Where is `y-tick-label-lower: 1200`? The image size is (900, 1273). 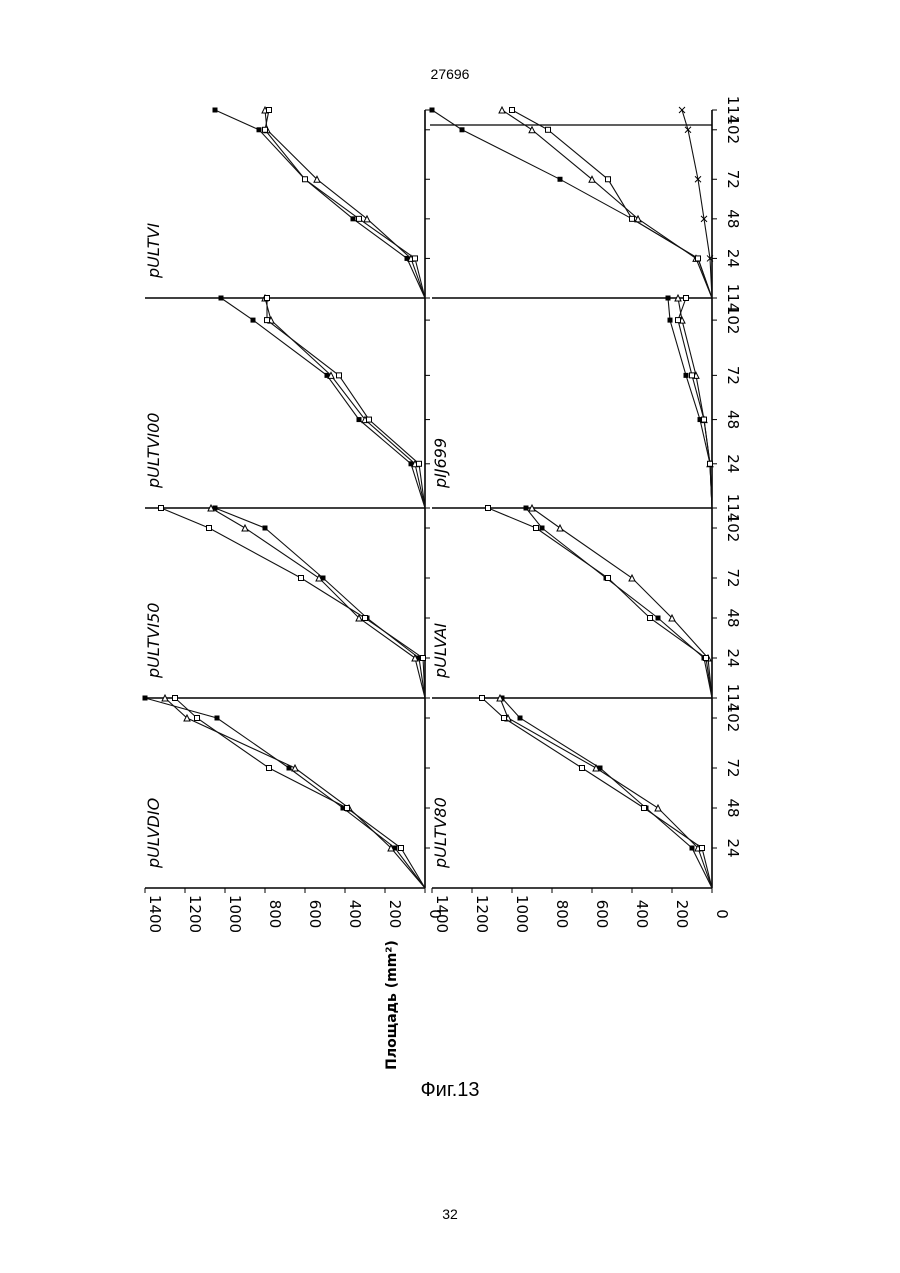
y-tick-label-lower: 1200 is located at coordinates (482, 914).